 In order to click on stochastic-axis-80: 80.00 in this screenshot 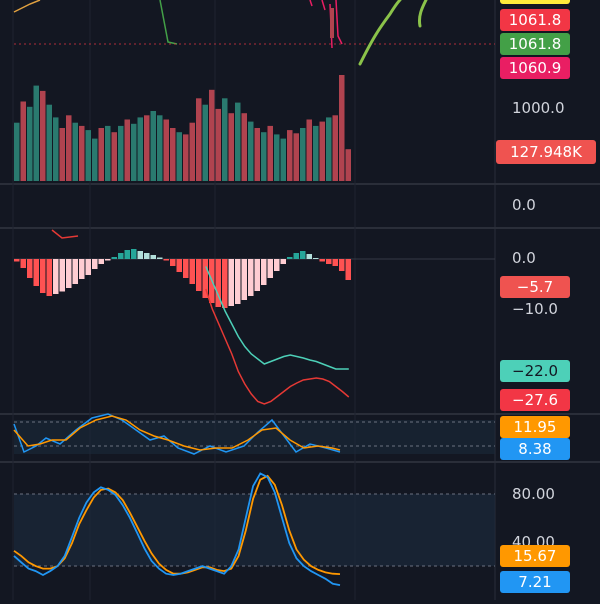, I will do `click(533, 494)`.